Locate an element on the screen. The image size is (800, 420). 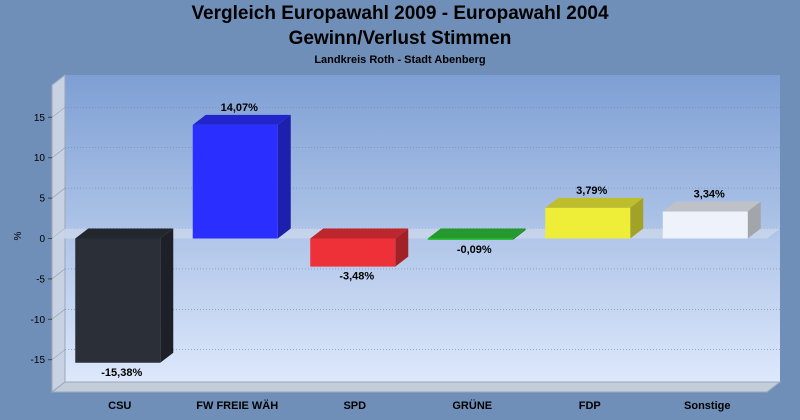
y-tick-label: 0 is located at coordinates (42, 239).